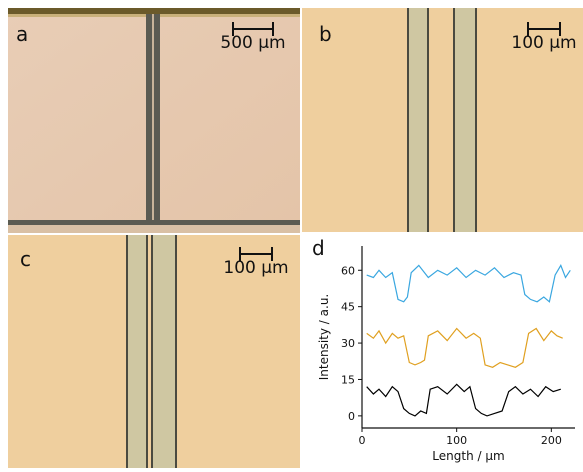 This screenshot has width=583, height=472. Describe the element at coordinates (551, 440) in the screenshot. I see `x-tick-label: 200` at that location.